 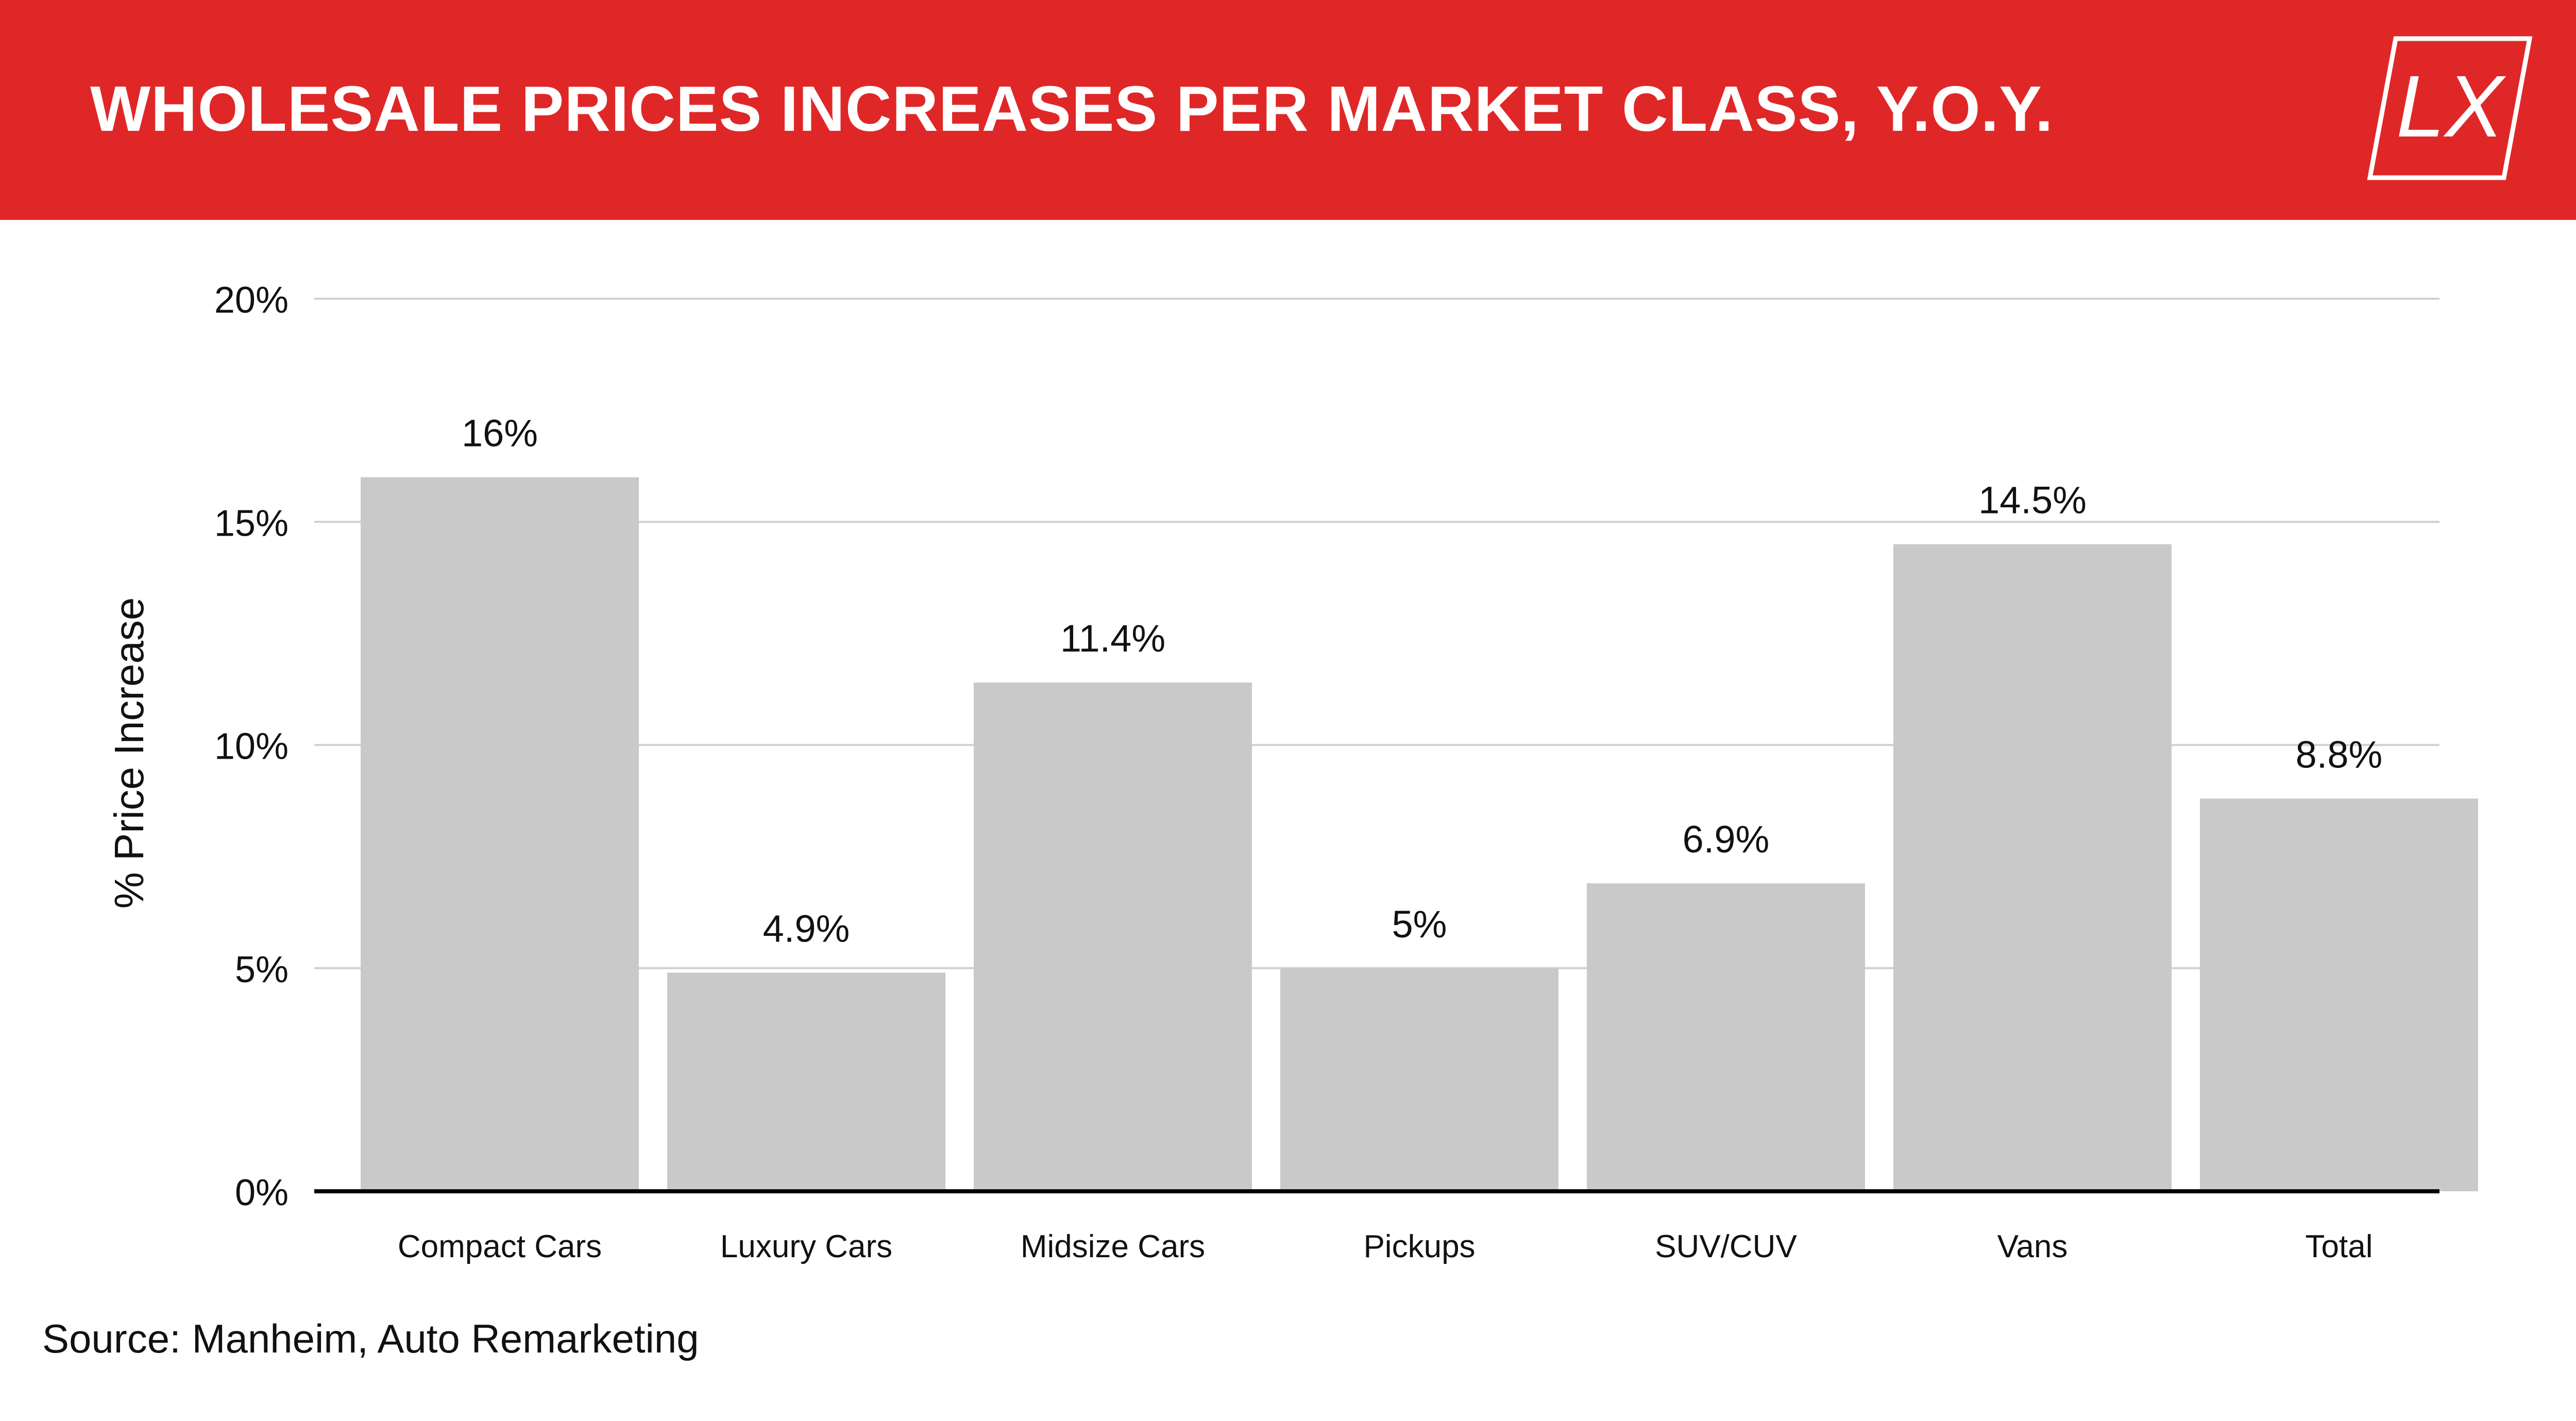 What do you see at coordinates (806, 928) in the screenshot?
I see `data-label: 4.9%` at bounding box center [806, 928].